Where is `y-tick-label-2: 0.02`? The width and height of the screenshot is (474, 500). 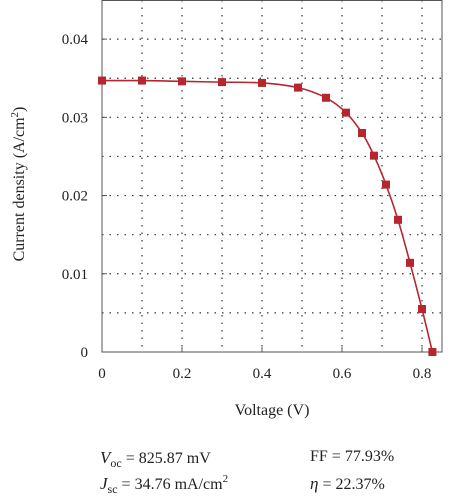
y-tick-label-2: 0.02 is located at coordinates (75, 197).